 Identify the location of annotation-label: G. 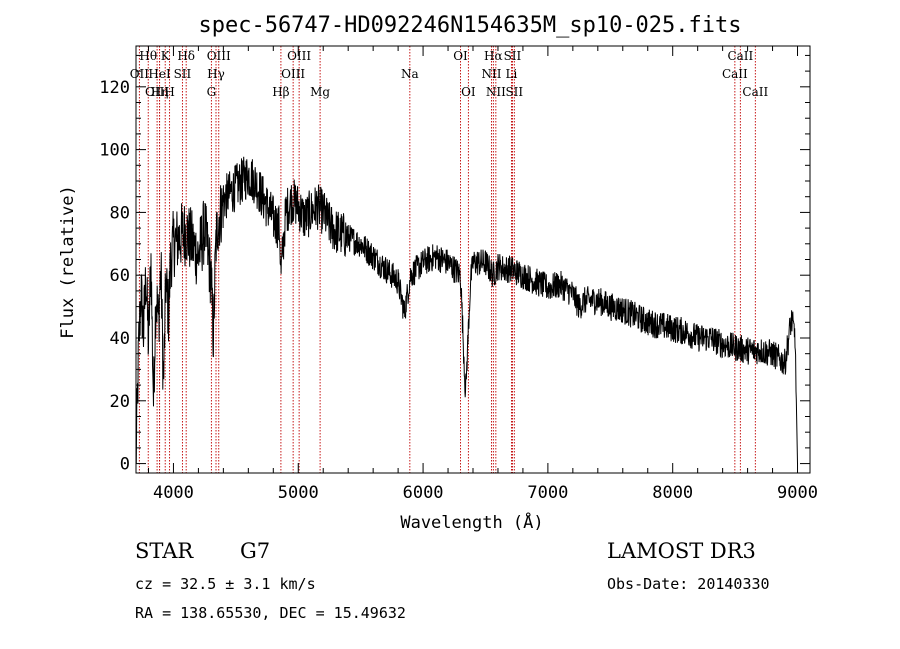
(212, 92).